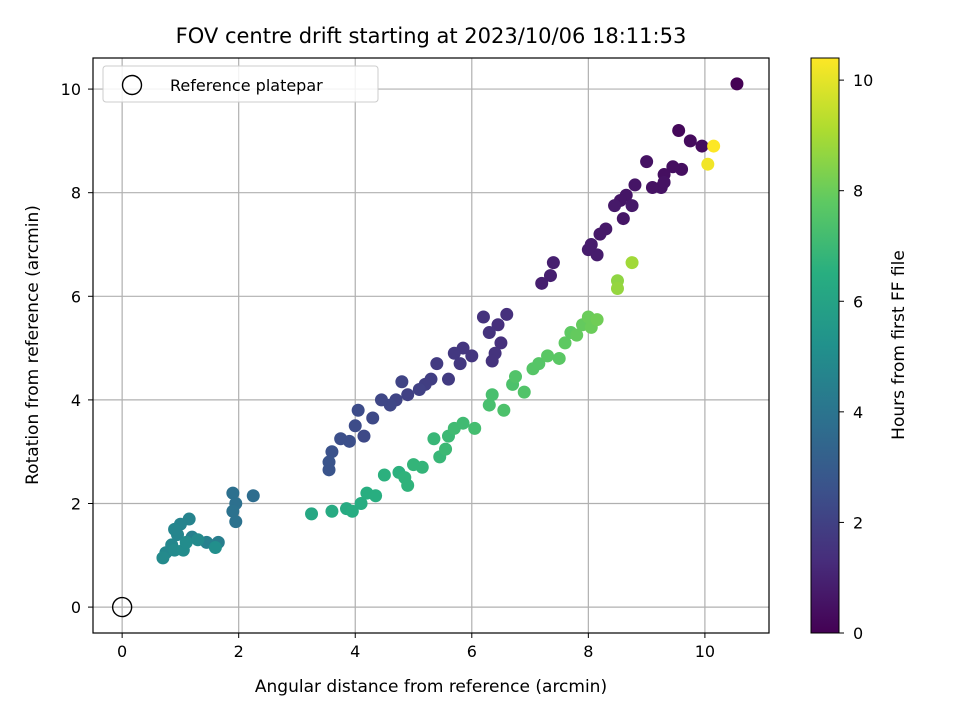  Describe the element at coordinates (431, 687) in the screenshot. I see `x-axis-label: Angular distance from reference (arcmin)` at that location.